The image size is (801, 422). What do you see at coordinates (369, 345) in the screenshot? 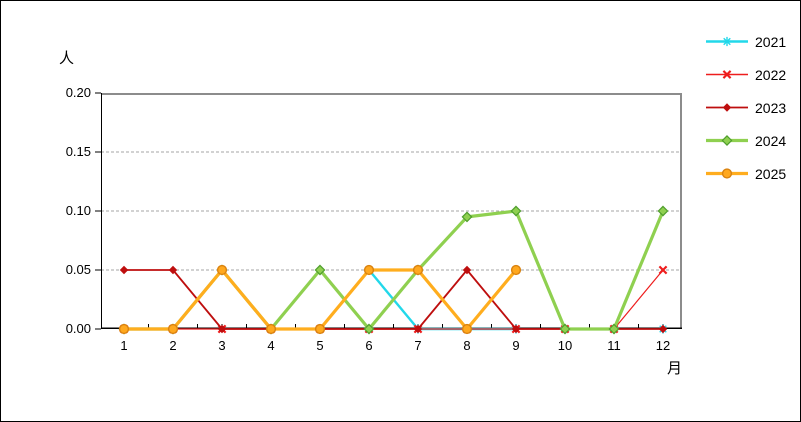
I see `x-tick-label: 6` at bounding box center [369, 345].